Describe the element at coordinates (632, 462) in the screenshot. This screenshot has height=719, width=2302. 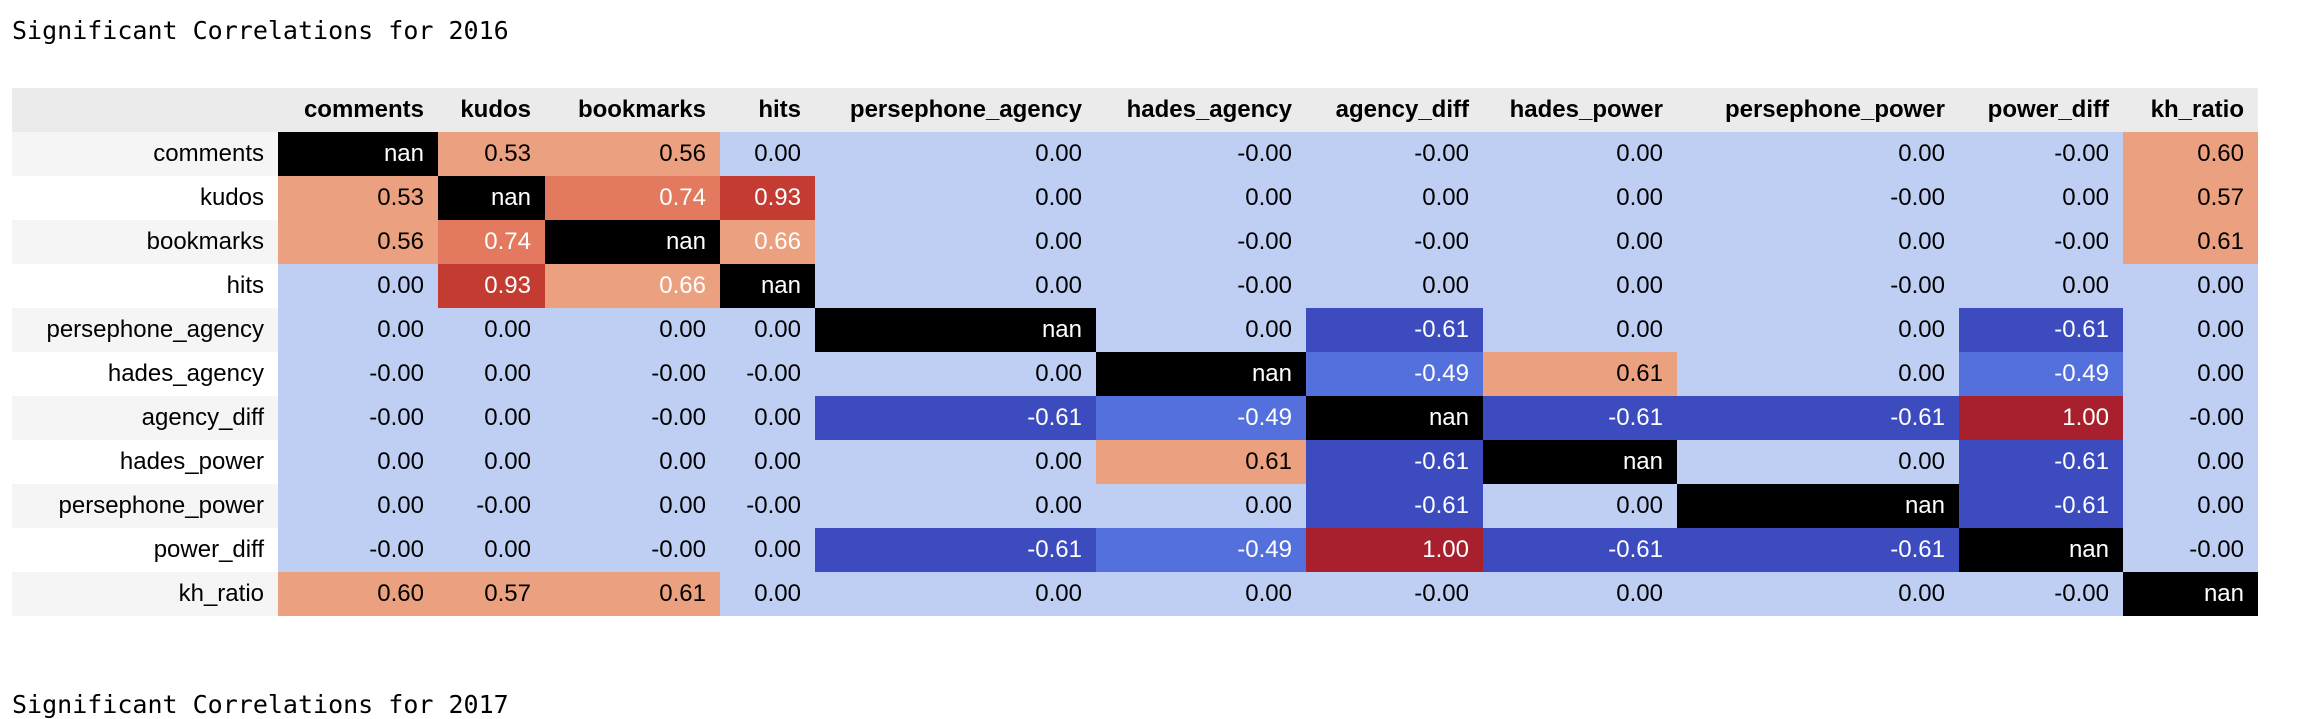
I see `heatmap-cell-hades-power-bookmarks: 0.00` at that location.